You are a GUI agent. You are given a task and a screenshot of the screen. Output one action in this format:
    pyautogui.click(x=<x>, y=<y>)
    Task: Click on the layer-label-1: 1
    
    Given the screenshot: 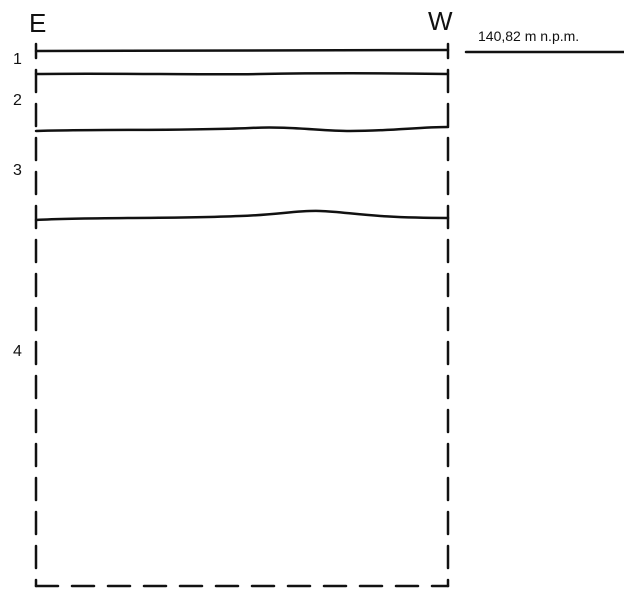 What is the action you would take?
    pyautogui.click(x=17, y=59)
    